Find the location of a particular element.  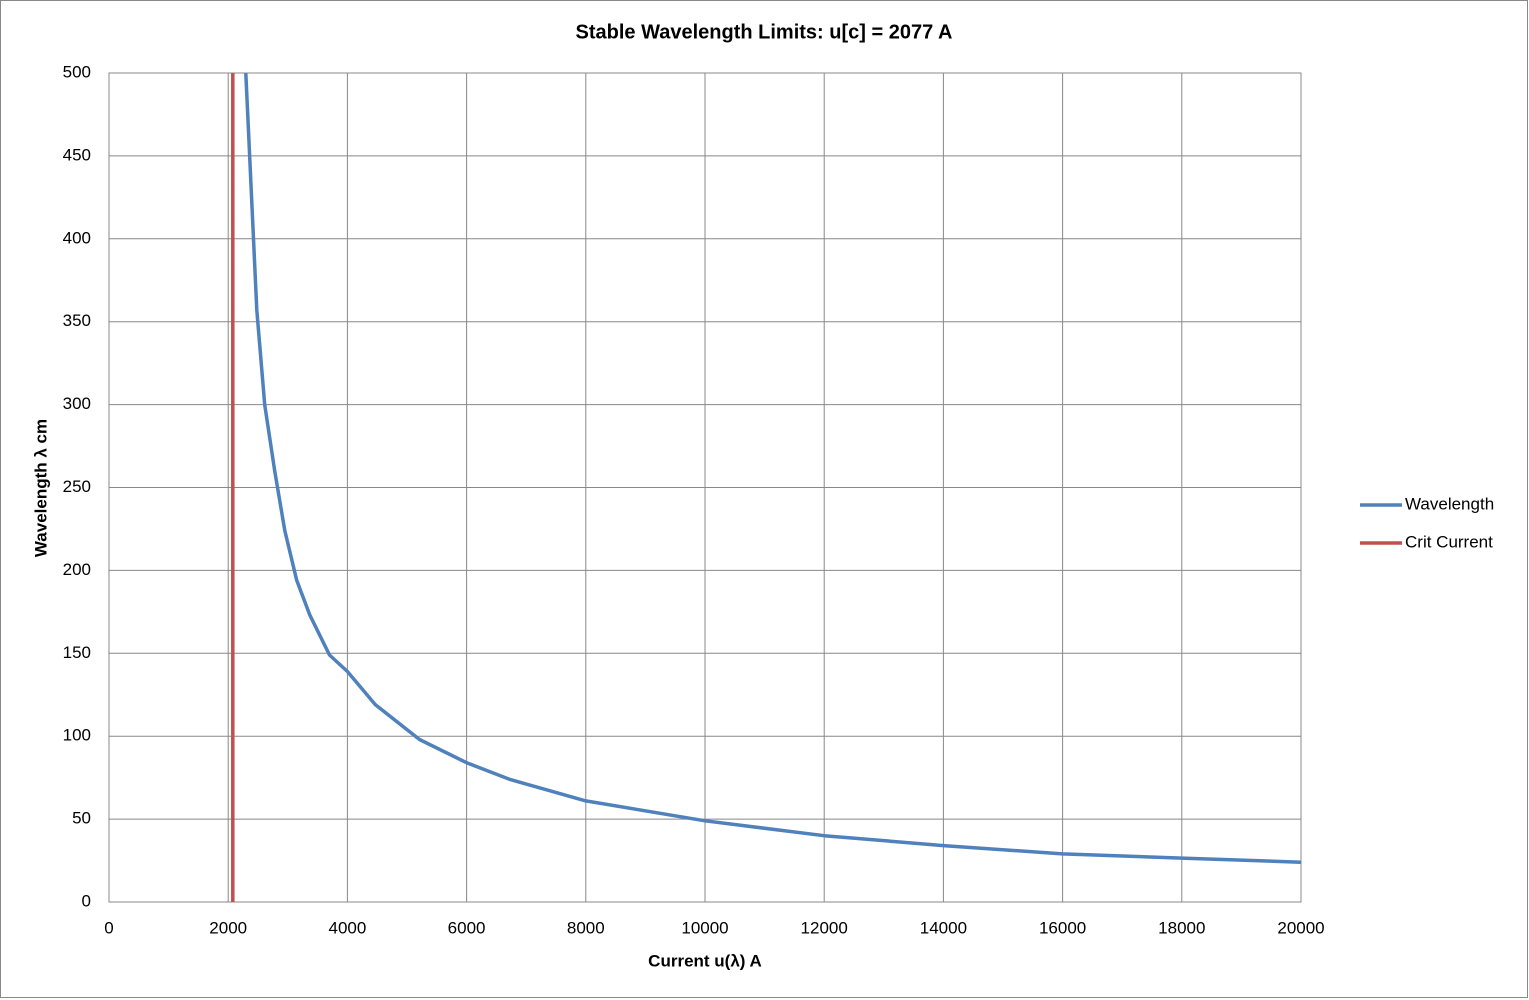

x-tick-label: 10000 is located at coordinates (704, 927).